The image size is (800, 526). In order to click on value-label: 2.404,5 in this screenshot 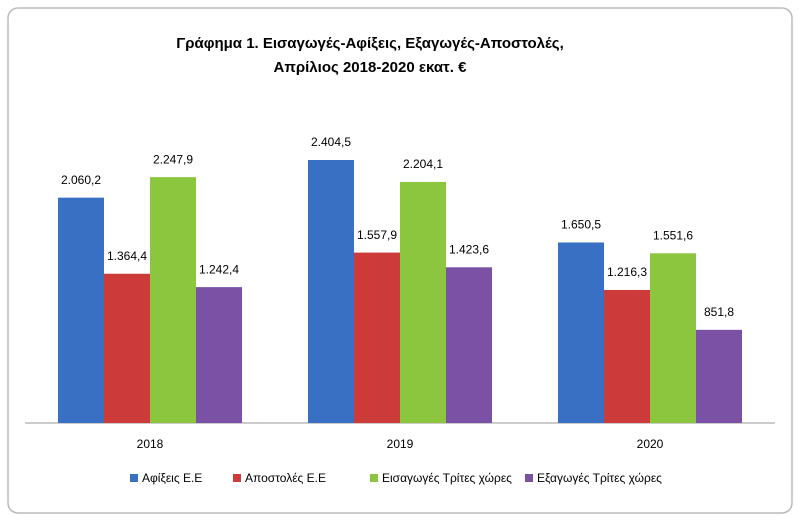, I will do `click(331, 142)`.